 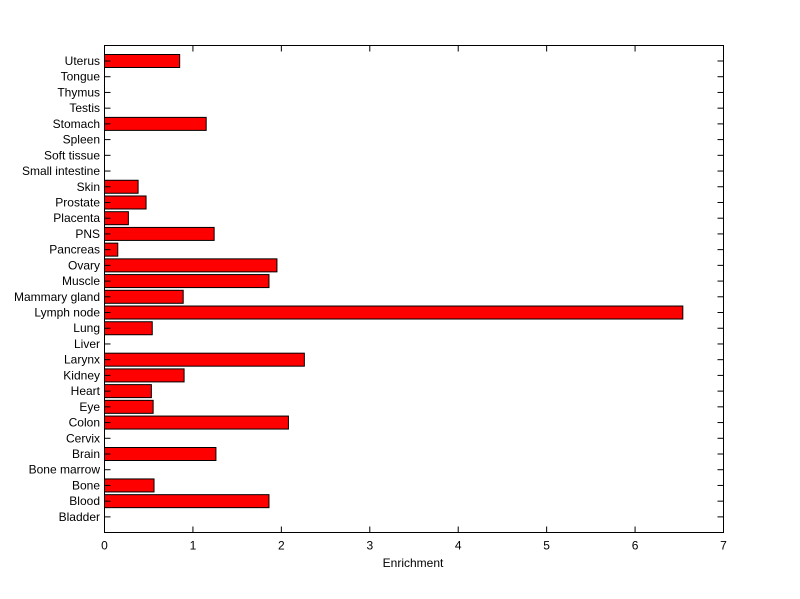 I want to click on y-tick-label: Larynx, so click(x=82, y=360).